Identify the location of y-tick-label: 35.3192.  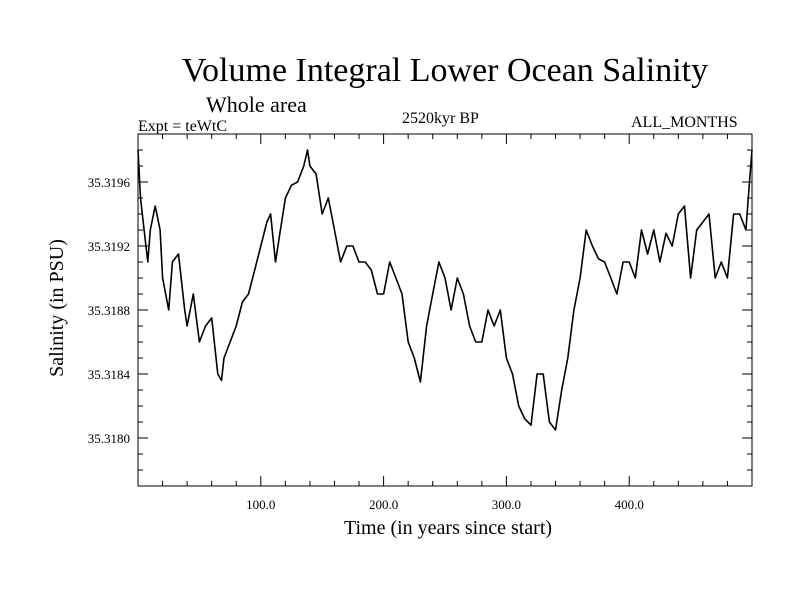
(109, 246).